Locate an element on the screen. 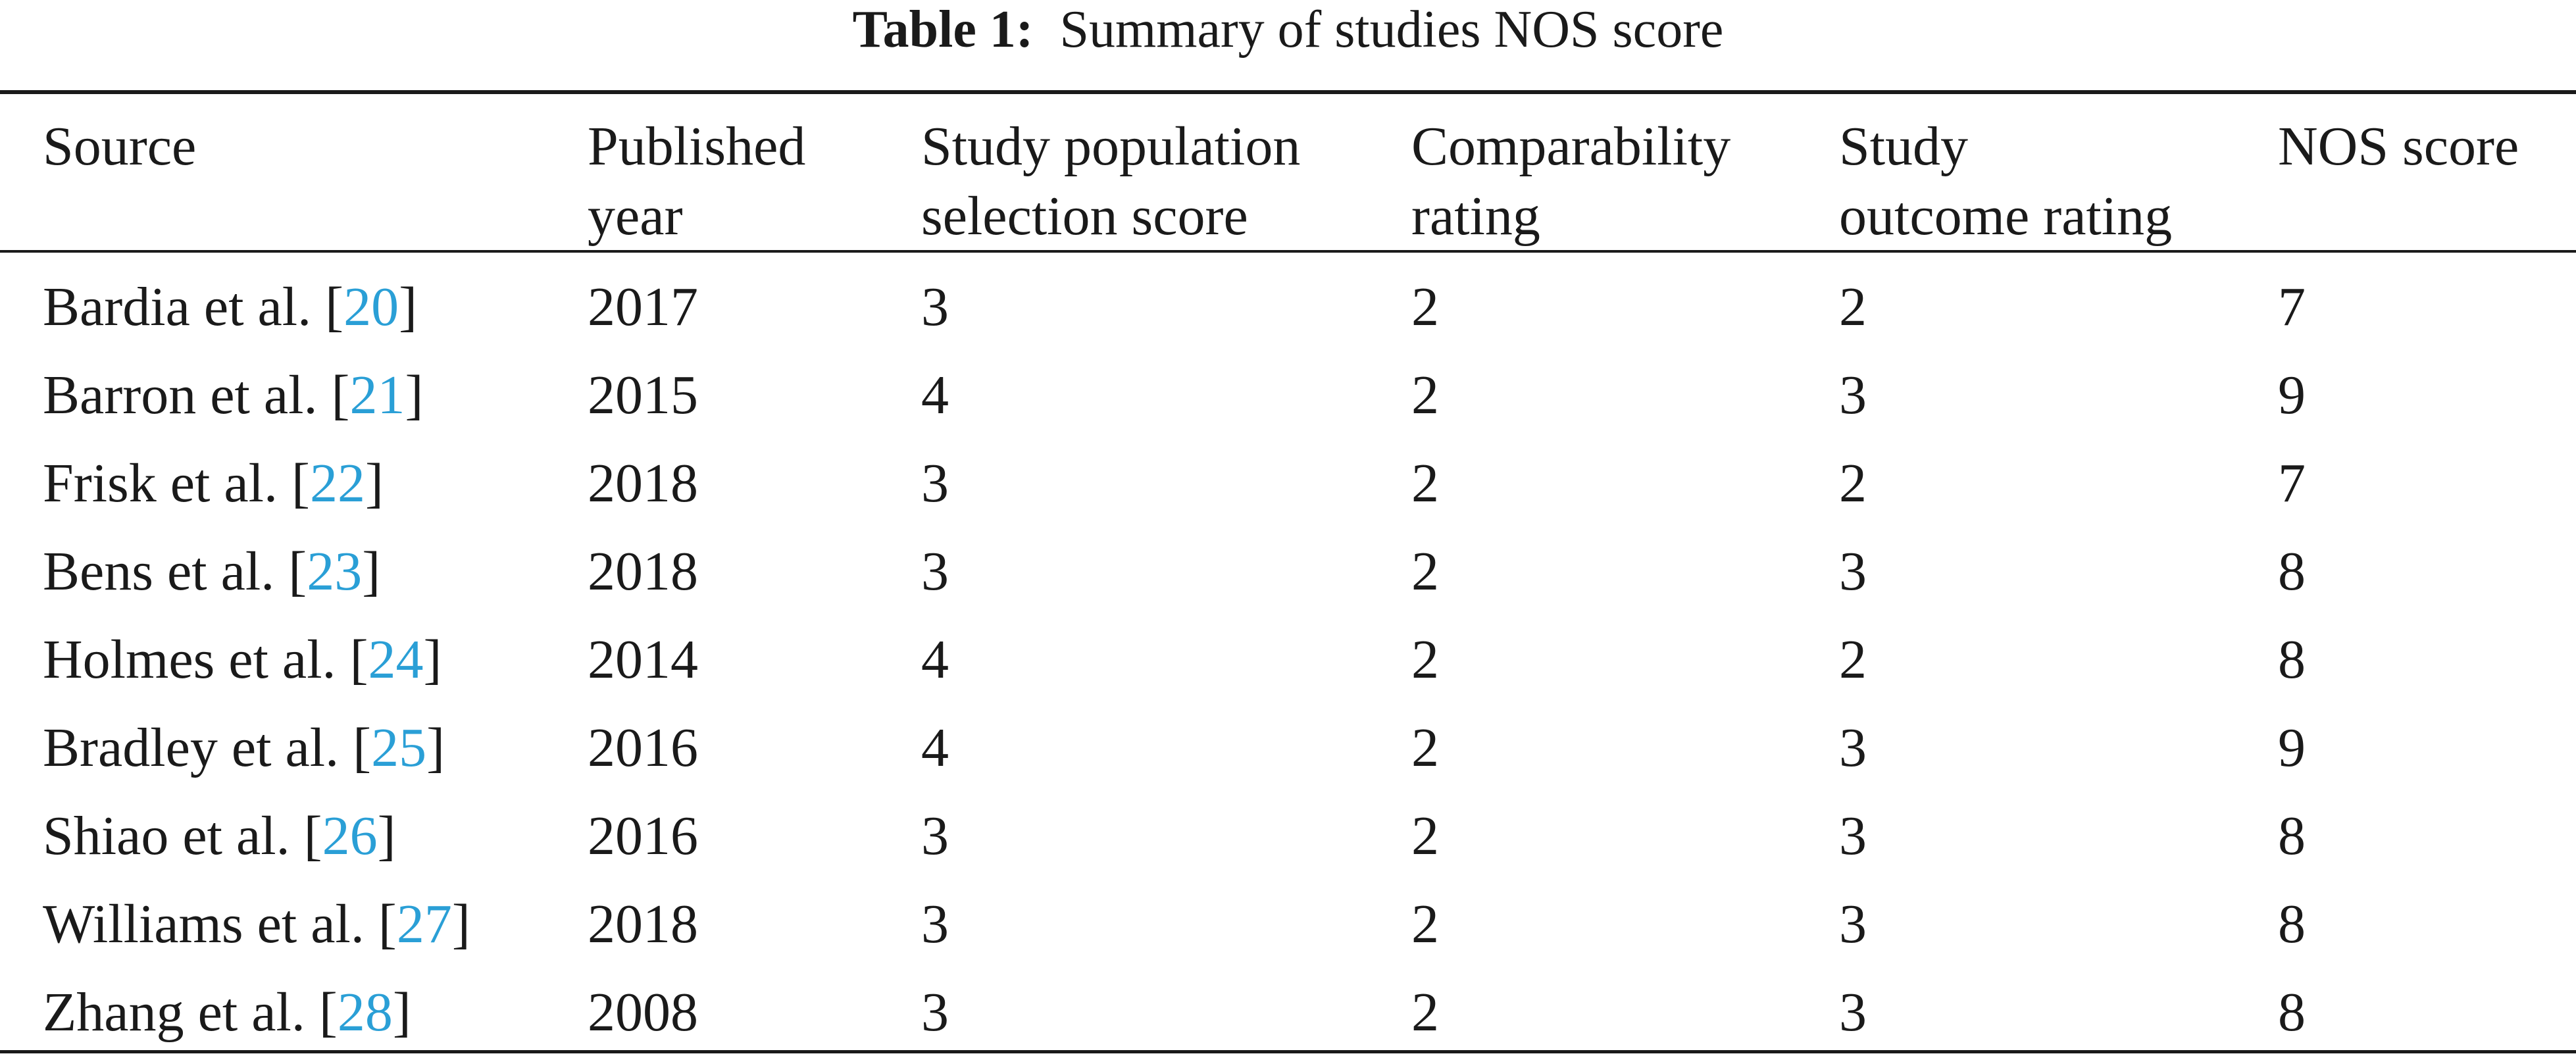 Image resolution: width=2576 pixels, height=1058 pixels. cell-source: Zhang et al. [28] is located at coordinates (227, 1013).